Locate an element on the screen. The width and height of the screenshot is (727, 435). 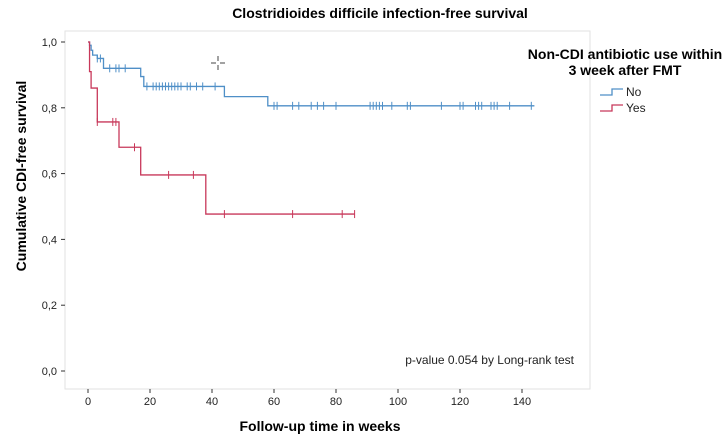
legend-swatch-no is located at coordinates (611, 92).